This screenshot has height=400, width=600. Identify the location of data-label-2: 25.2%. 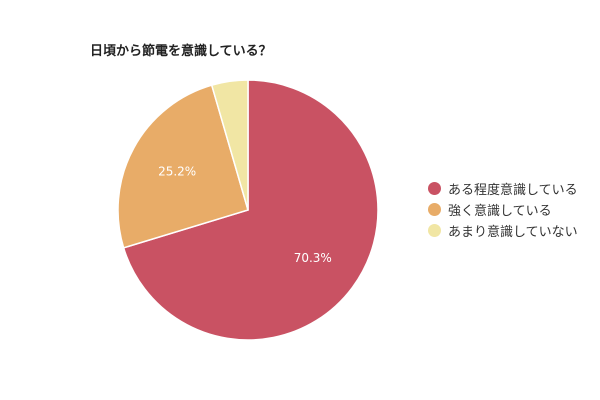
(177, 172).